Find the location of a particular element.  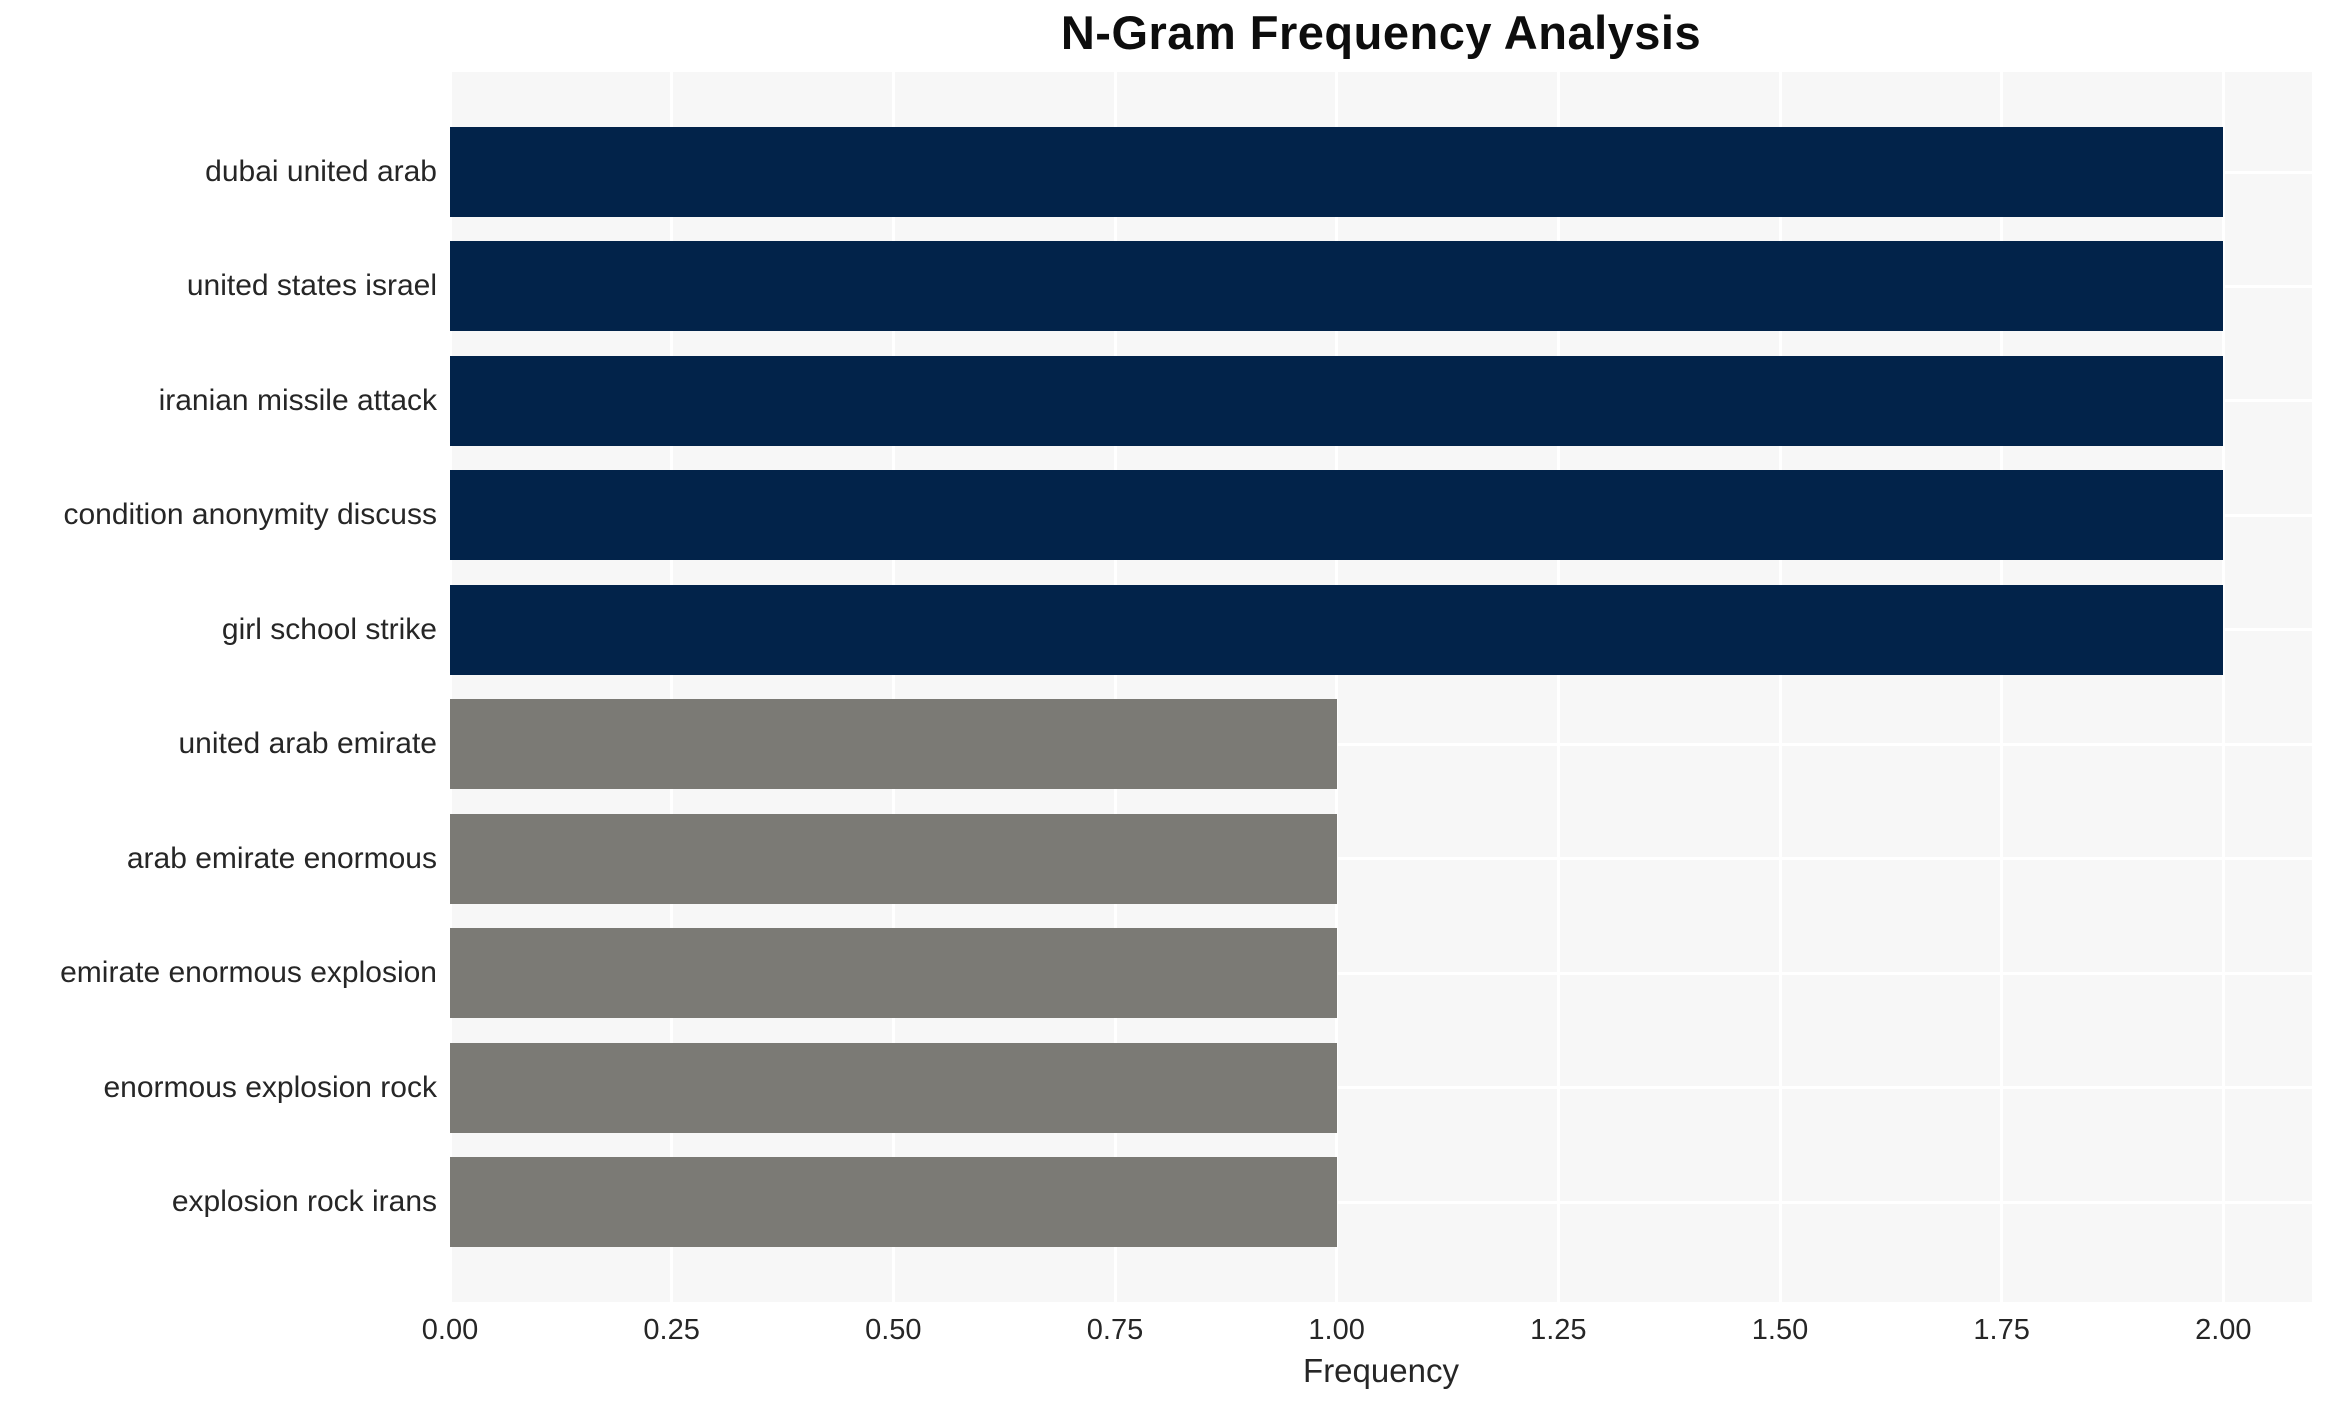

category-label-enormous-explosion-rock: enormous explosion rock is located at coordinates (270, 1087).